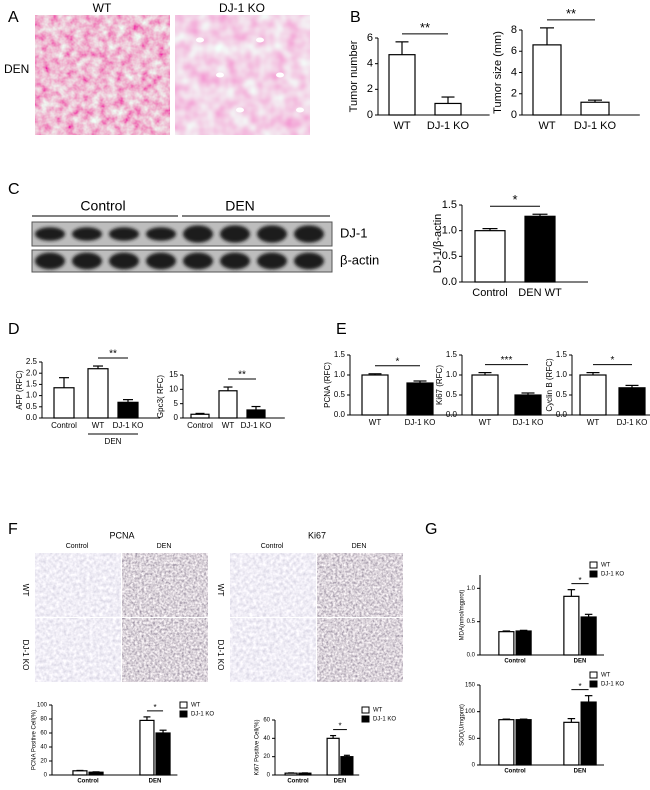 This screenshot has height=790, width=650. I want to click on y-axis-label: PCNA Positive Cell(%), so click(35, 740).